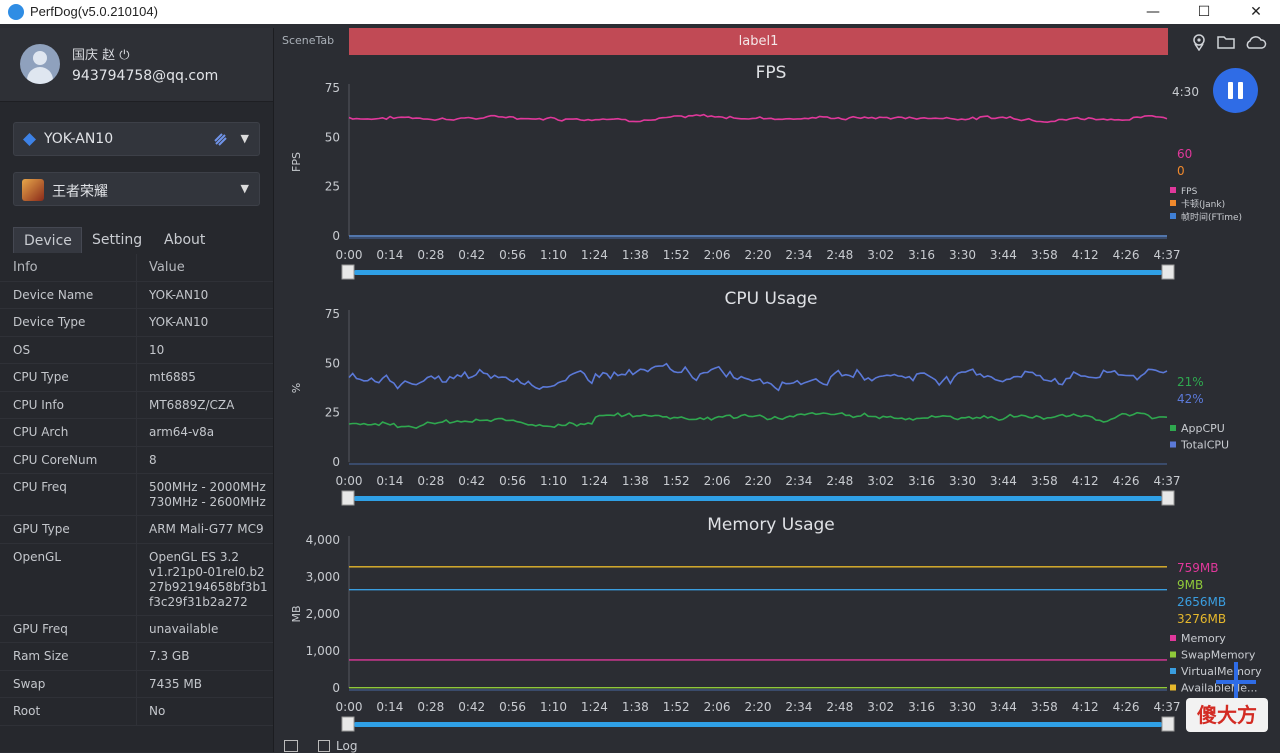  What do you see at coordinates (839, 255) in the screenshot?
I see `x-tick-label: 2:48` at bounding box center [839, 255].